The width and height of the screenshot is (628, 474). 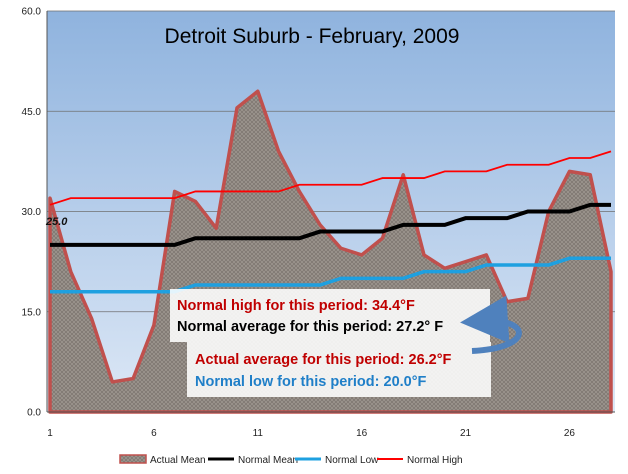 I want to click on legend-item-normal-low: Normal Low, so click(x=337, y=460).